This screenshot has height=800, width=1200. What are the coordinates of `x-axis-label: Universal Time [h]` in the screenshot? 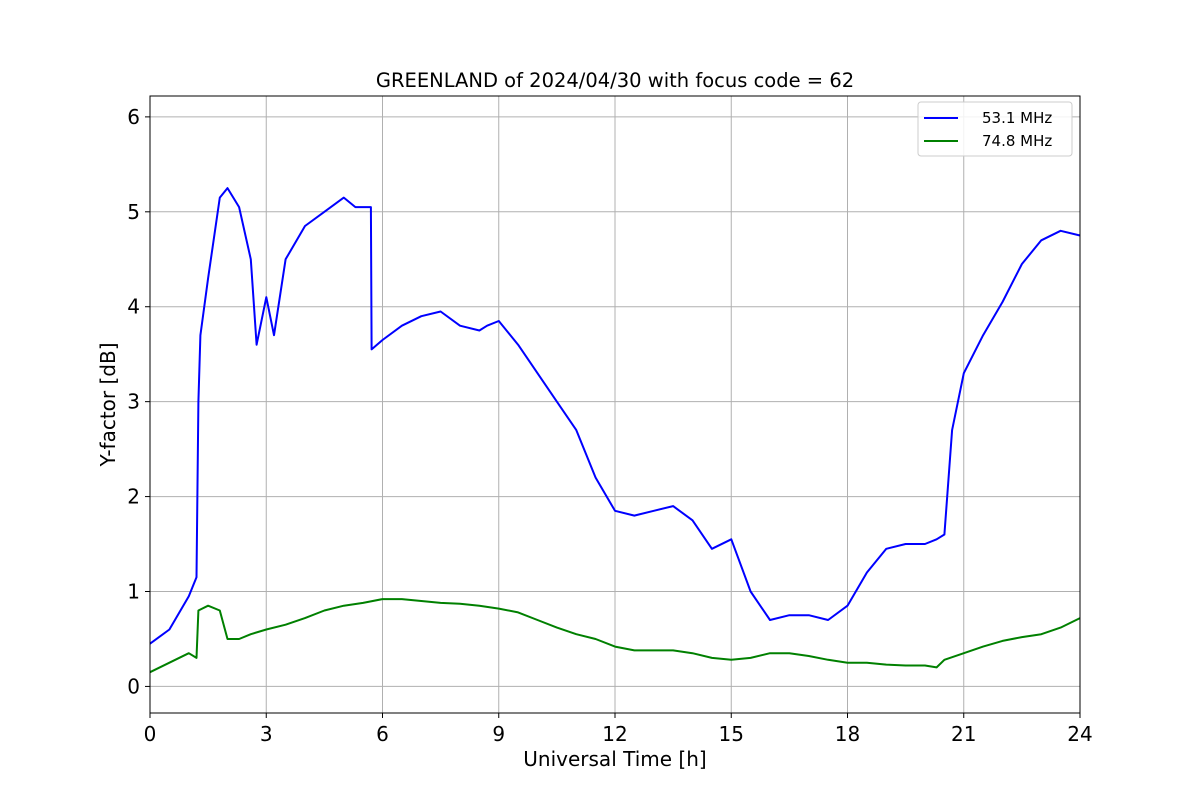 It's located at (614, 759).